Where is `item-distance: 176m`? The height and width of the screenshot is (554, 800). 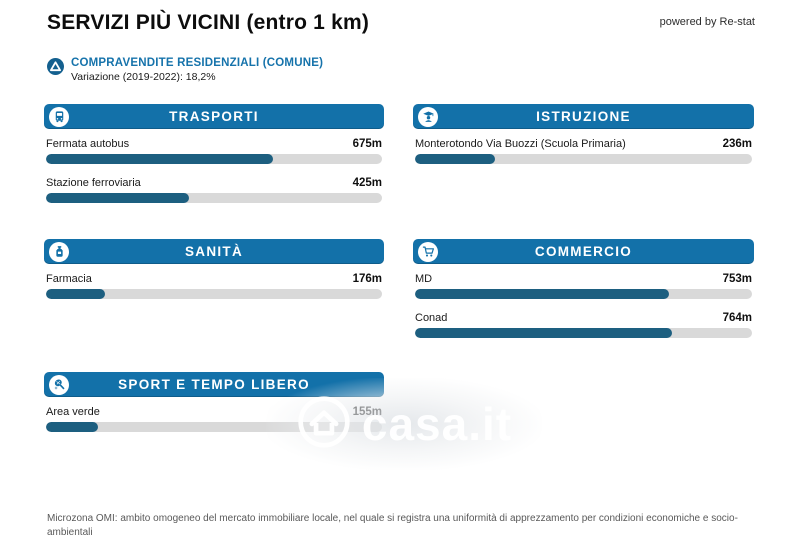 item-distance: 176m is located at coordinates (367, 279).